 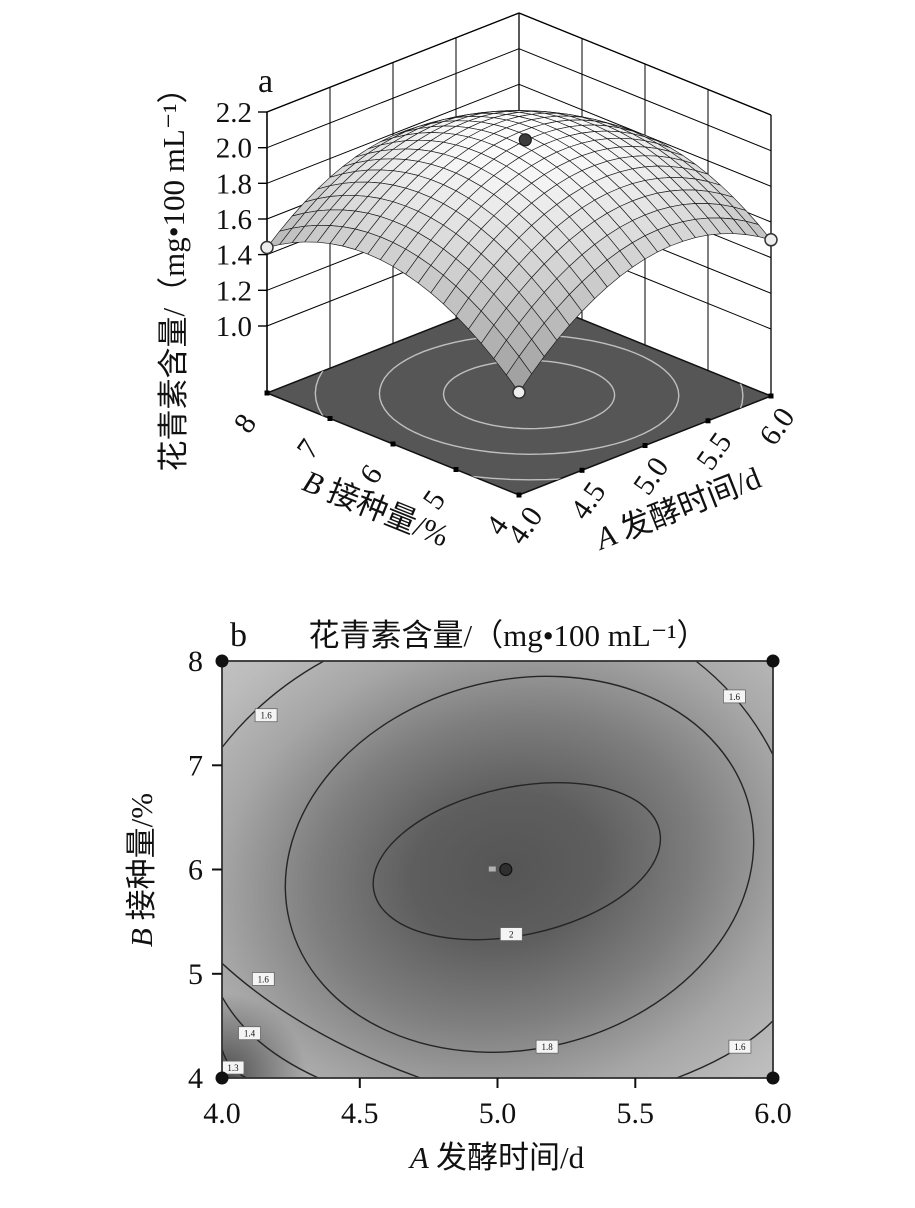 What do you see at coordinates (195, 870) in the screenshot?
I see `y-axis-tick-label: 6` at bounding box center [195, 870].